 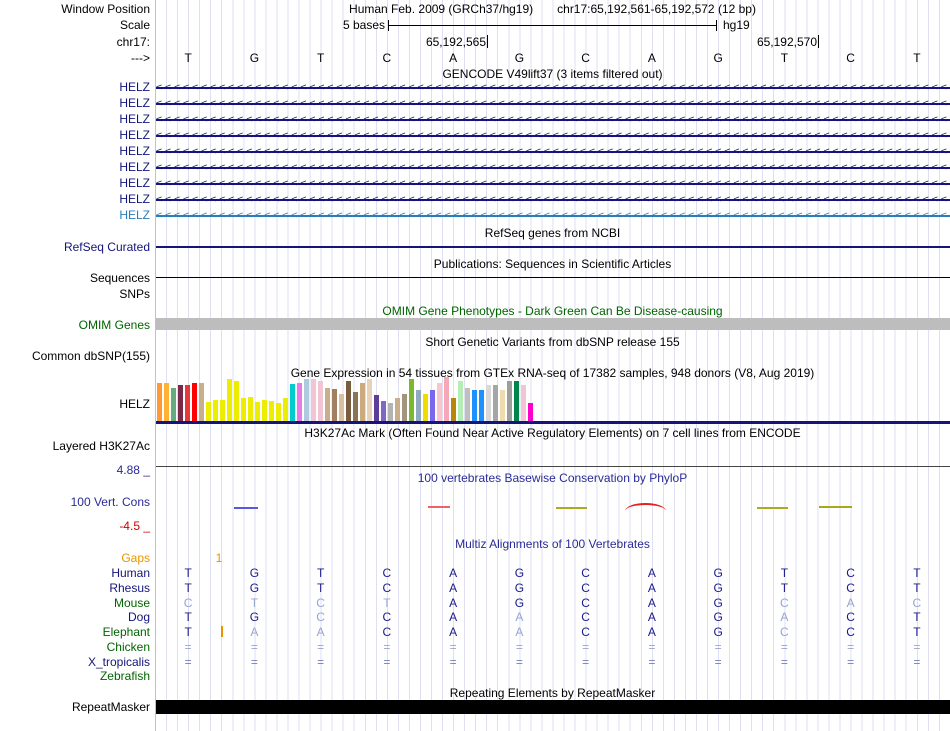 What do you see at coordinates (110, 502) in the screenshot?
I see `track-label-phylop: 100 Vert. Cons` at bounding box center [110, 502].